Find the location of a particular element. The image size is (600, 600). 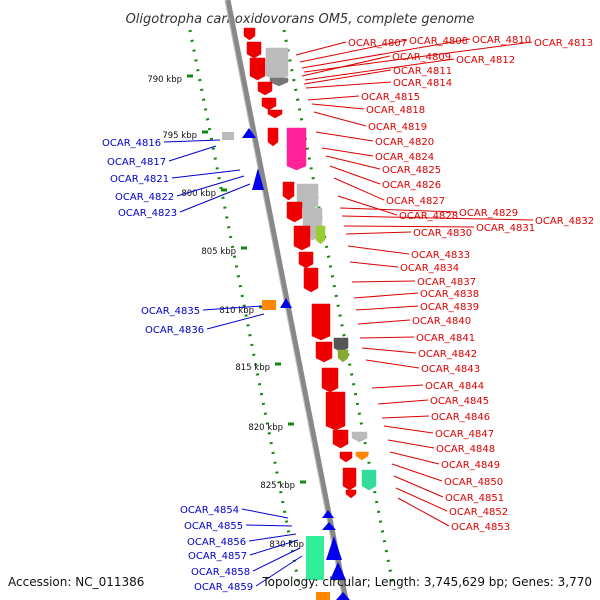

forward-gene-label: OCAR_4828 is located at coordinates (428, 216).